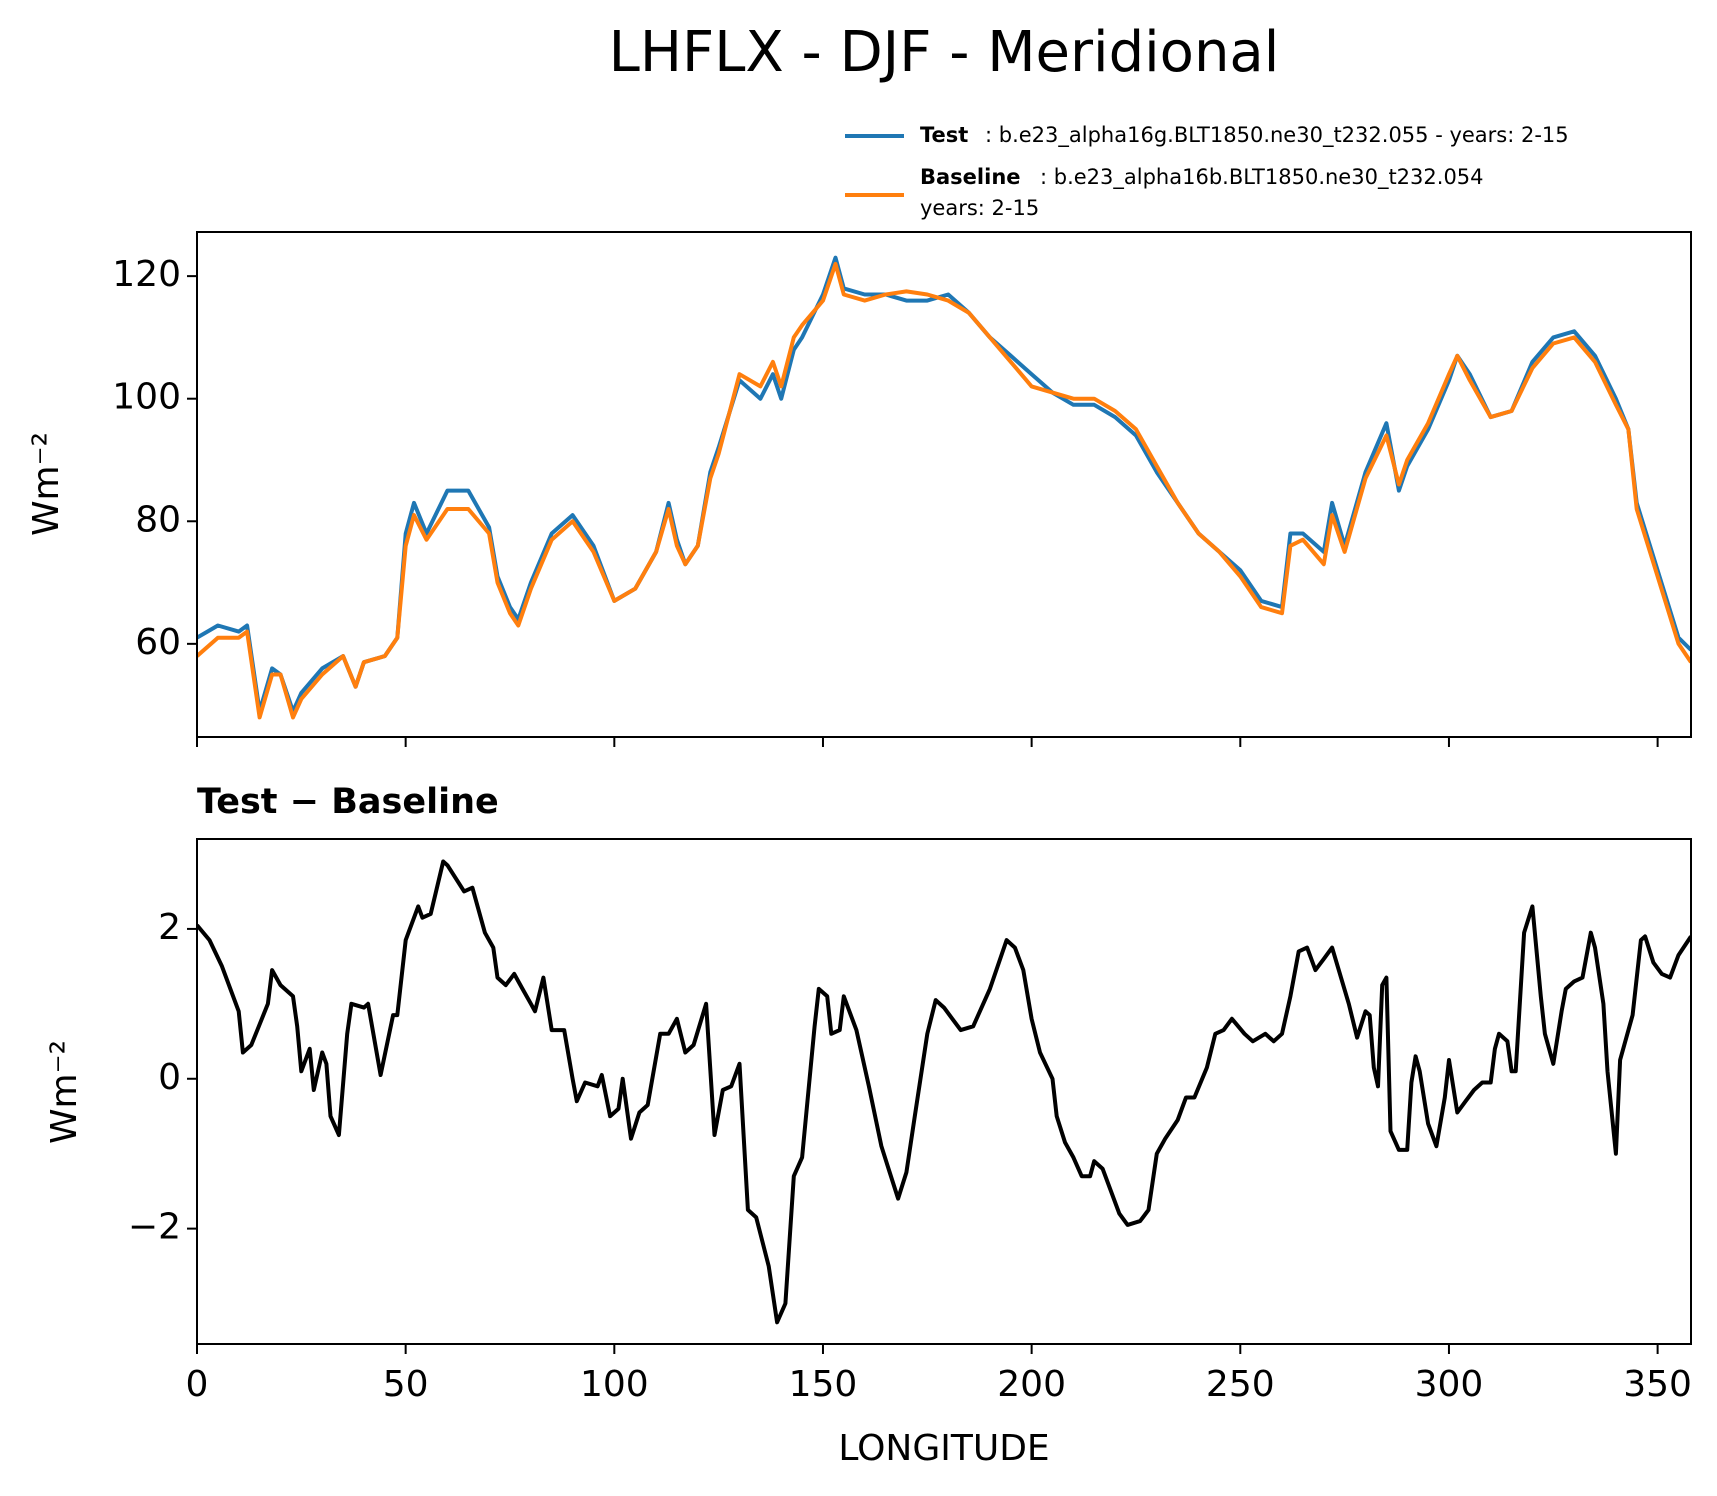  I want to click on x-tick-label: 100, so click(614, 1384).